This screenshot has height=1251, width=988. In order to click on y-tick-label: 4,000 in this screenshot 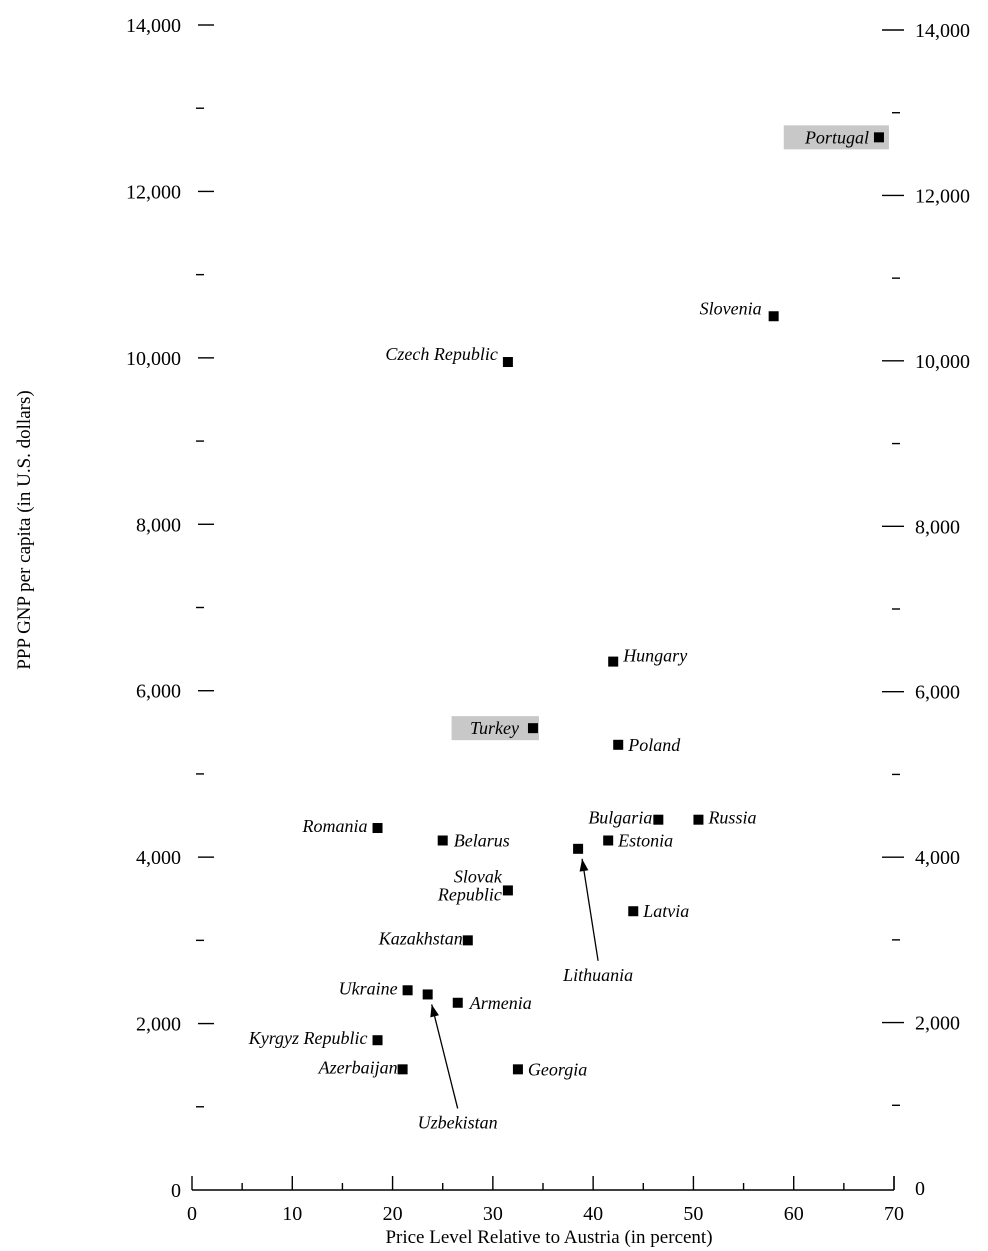, I will do `click(158, 858)`.